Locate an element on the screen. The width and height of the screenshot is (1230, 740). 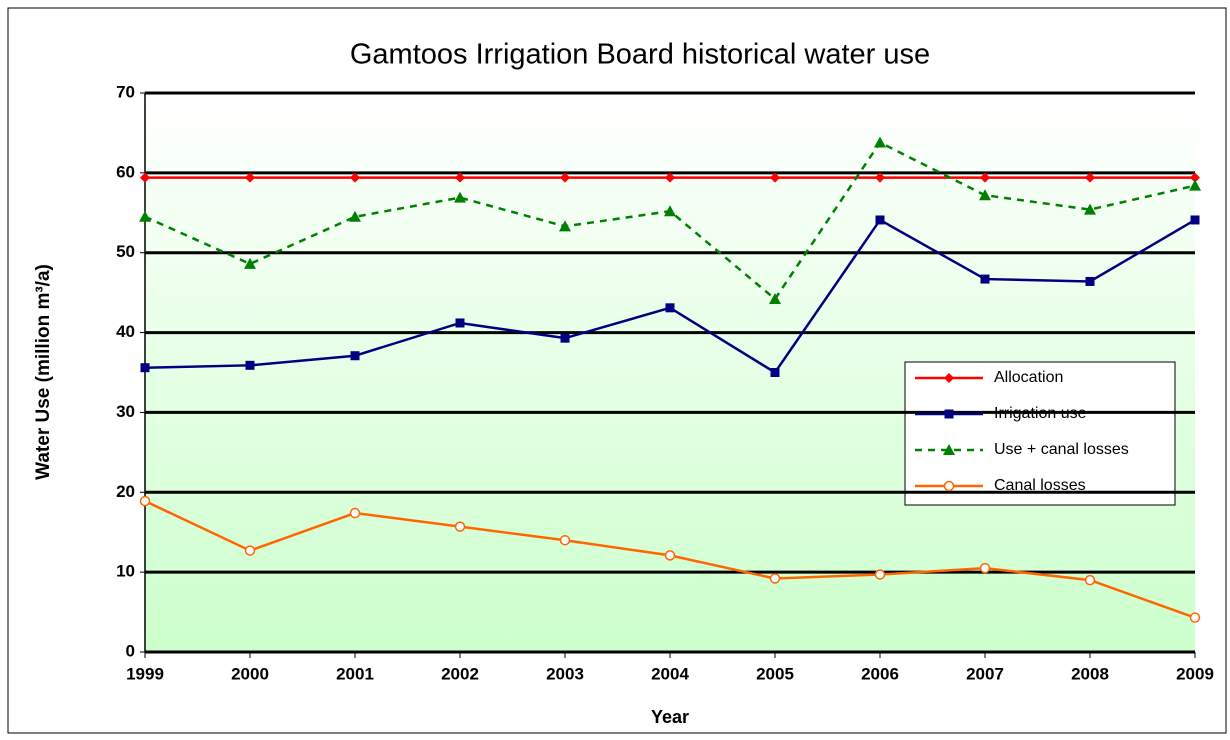
x-tick-label: 2006 is located at coordinates (880, 673).